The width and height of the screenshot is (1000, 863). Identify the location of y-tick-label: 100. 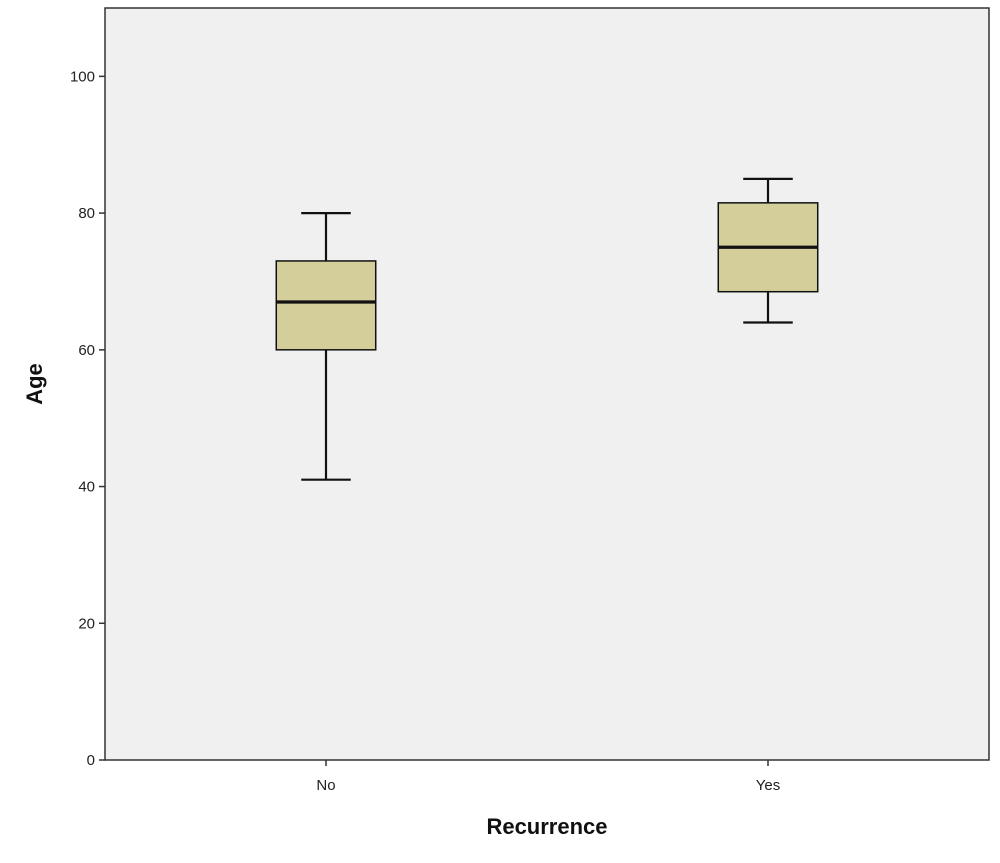
(82, 76).